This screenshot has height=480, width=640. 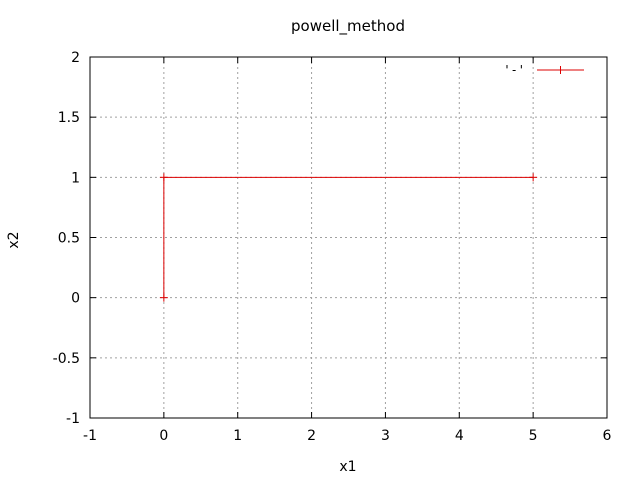 I want to click on x-tick-label: 3, so click(x=385, y=436).